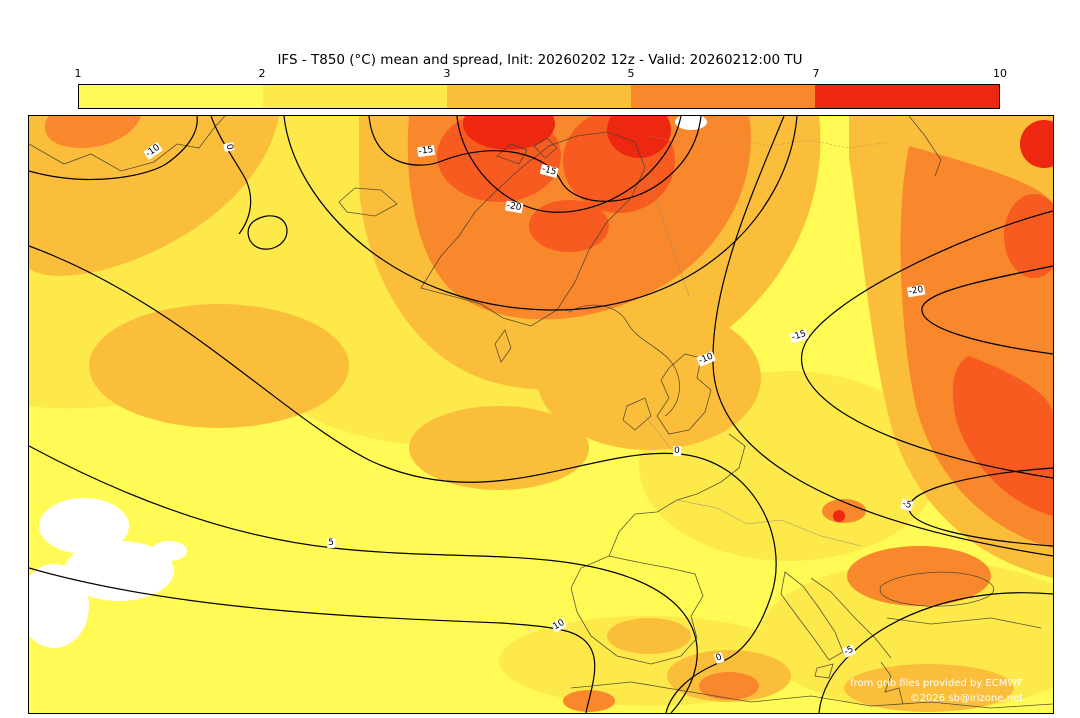  Describe the element at coordinates (262, 73) in the screenshot. I see `colorbar-tick: 2` at that location.